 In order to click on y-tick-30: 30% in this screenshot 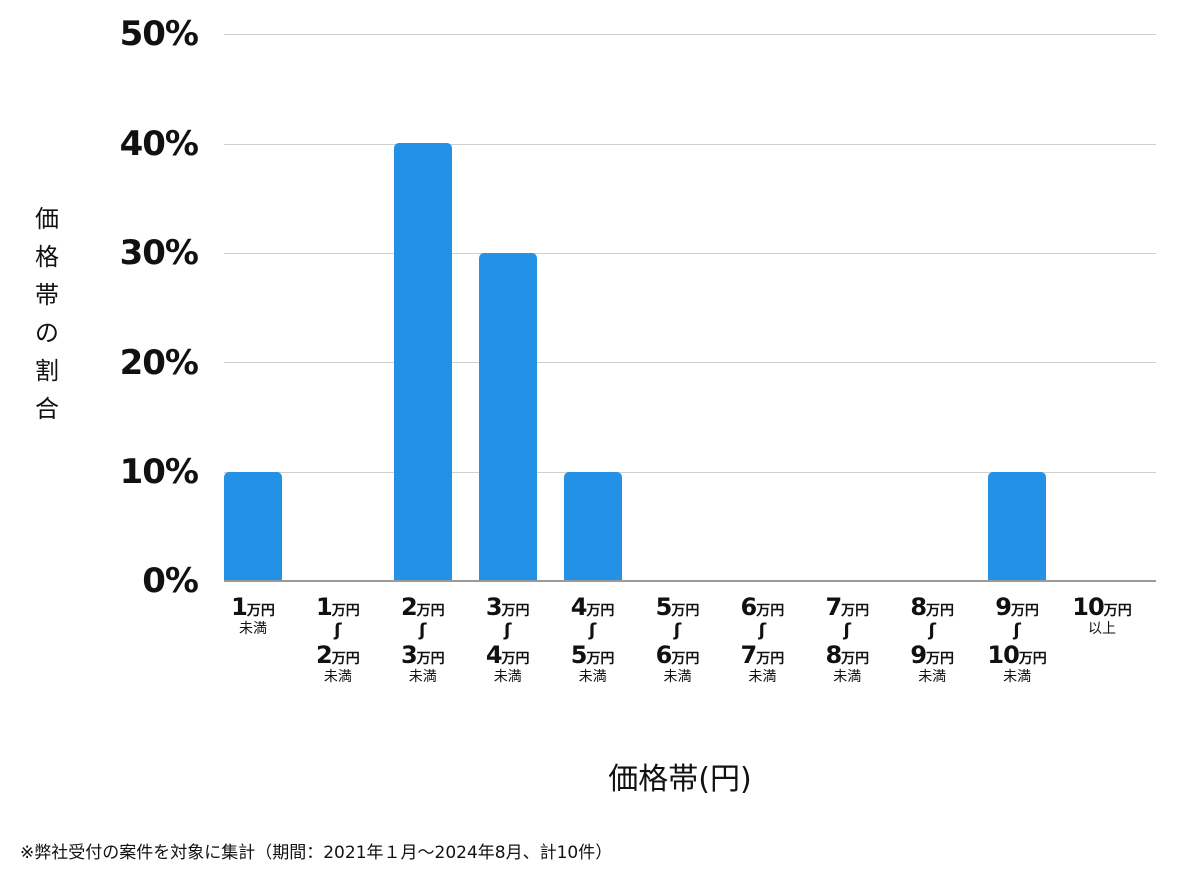, I will do `click(159, 253)`.